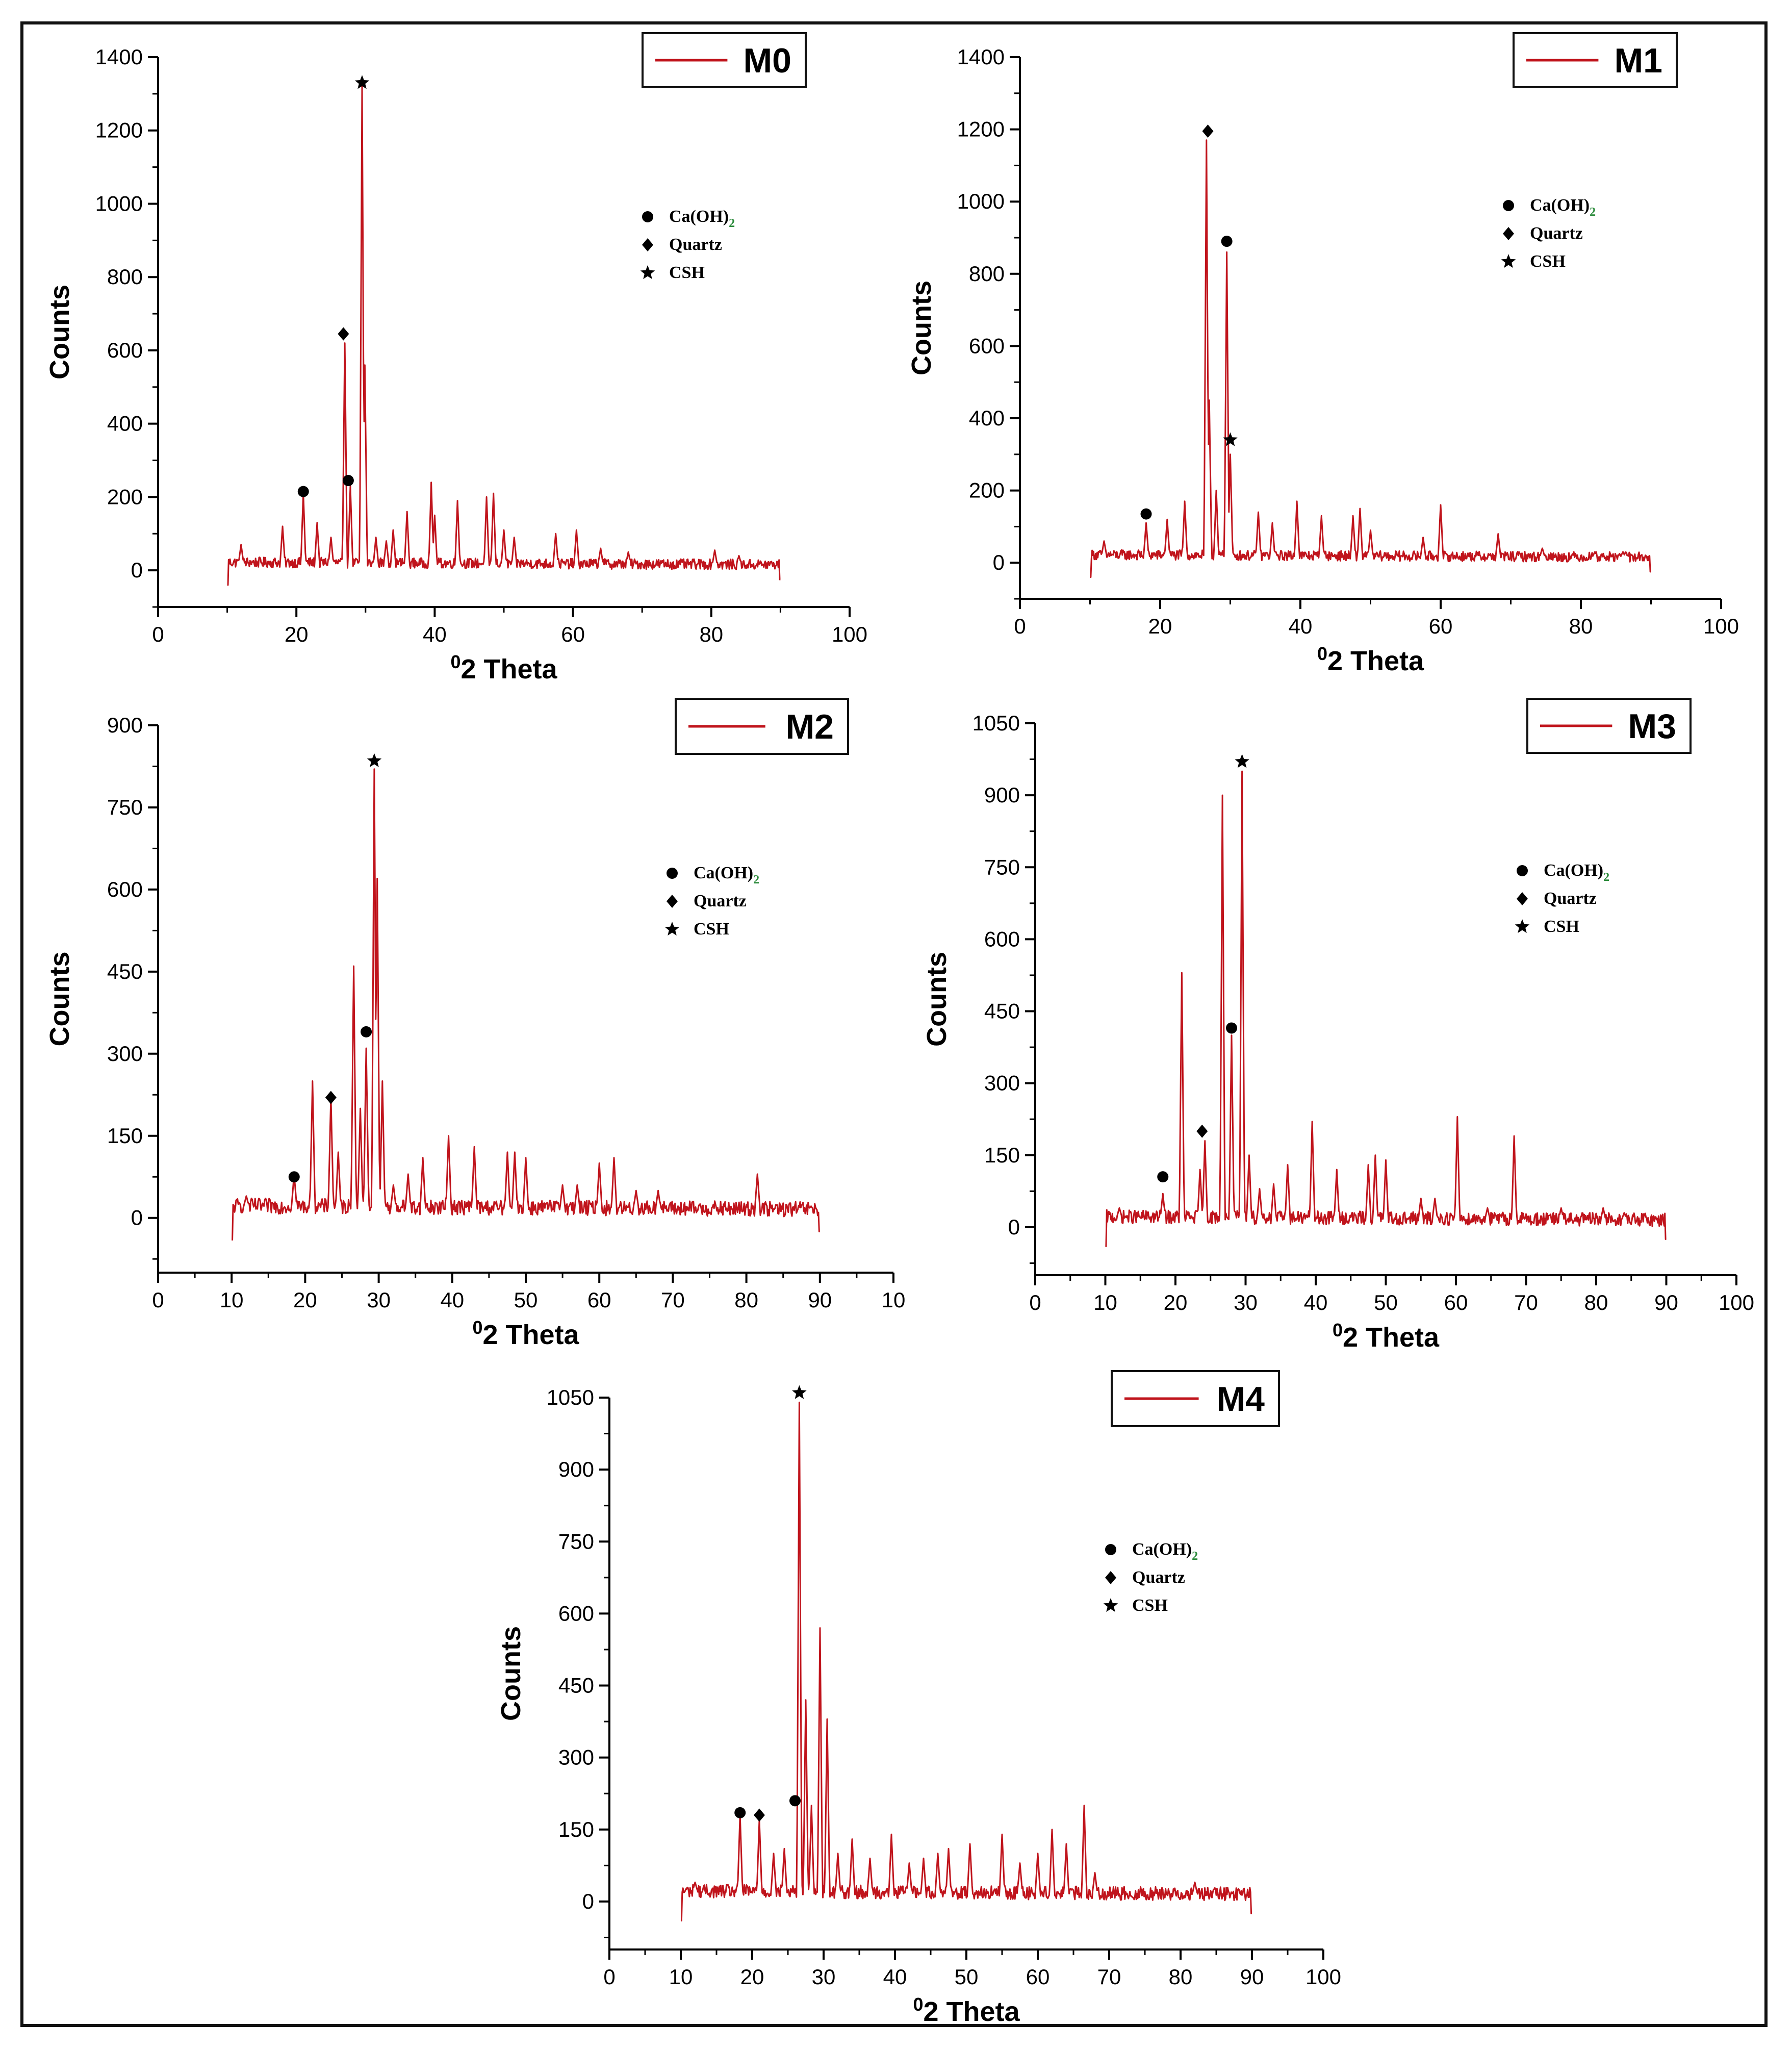 This screenshot has width=1792, height=2051. I want to click on y-tick-label: 200, so click(987, 490).